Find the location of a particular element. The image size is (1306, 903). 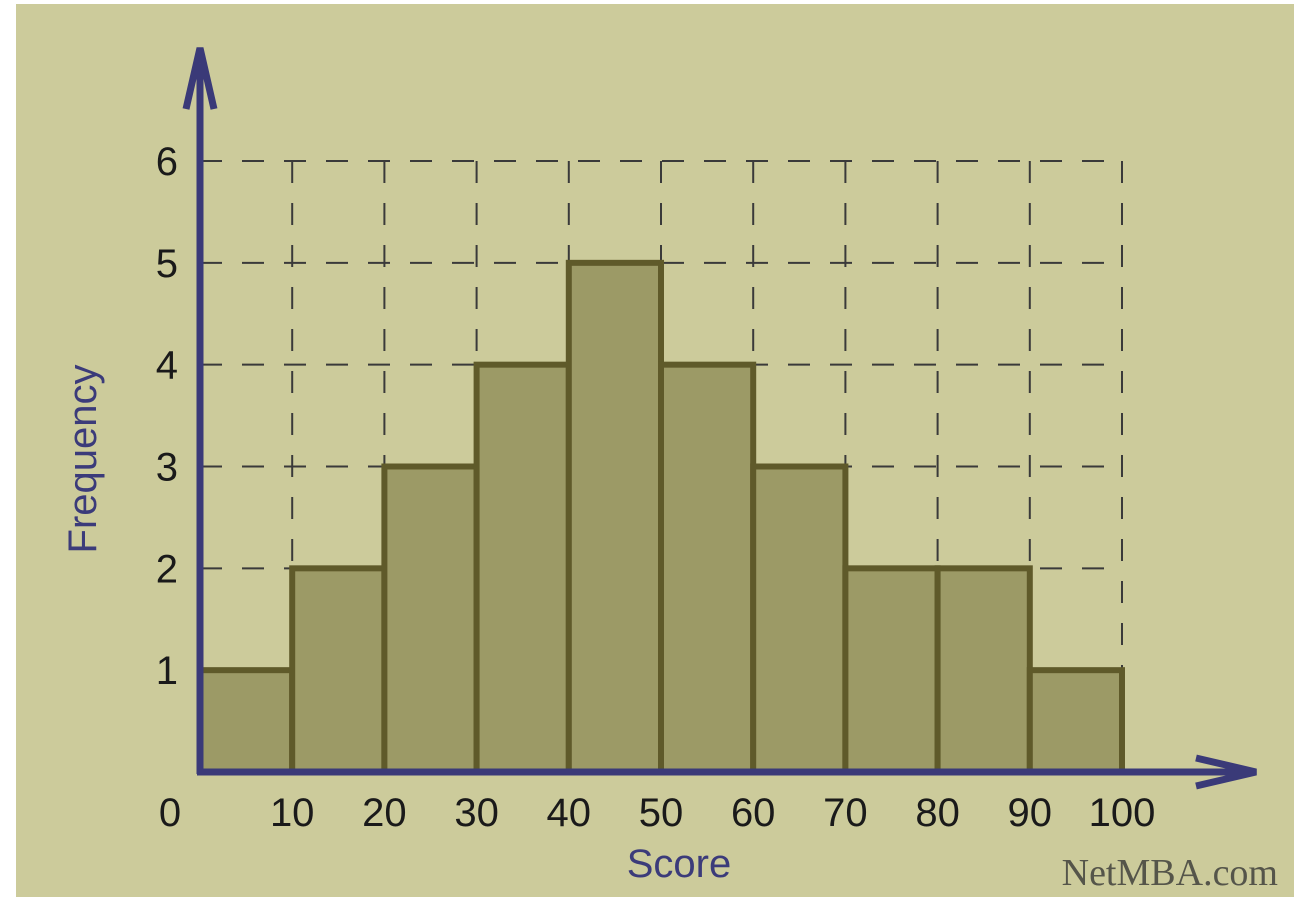

y-tick-labels: 1 2 3 4 5 6 is located at coordinates (167, 416).